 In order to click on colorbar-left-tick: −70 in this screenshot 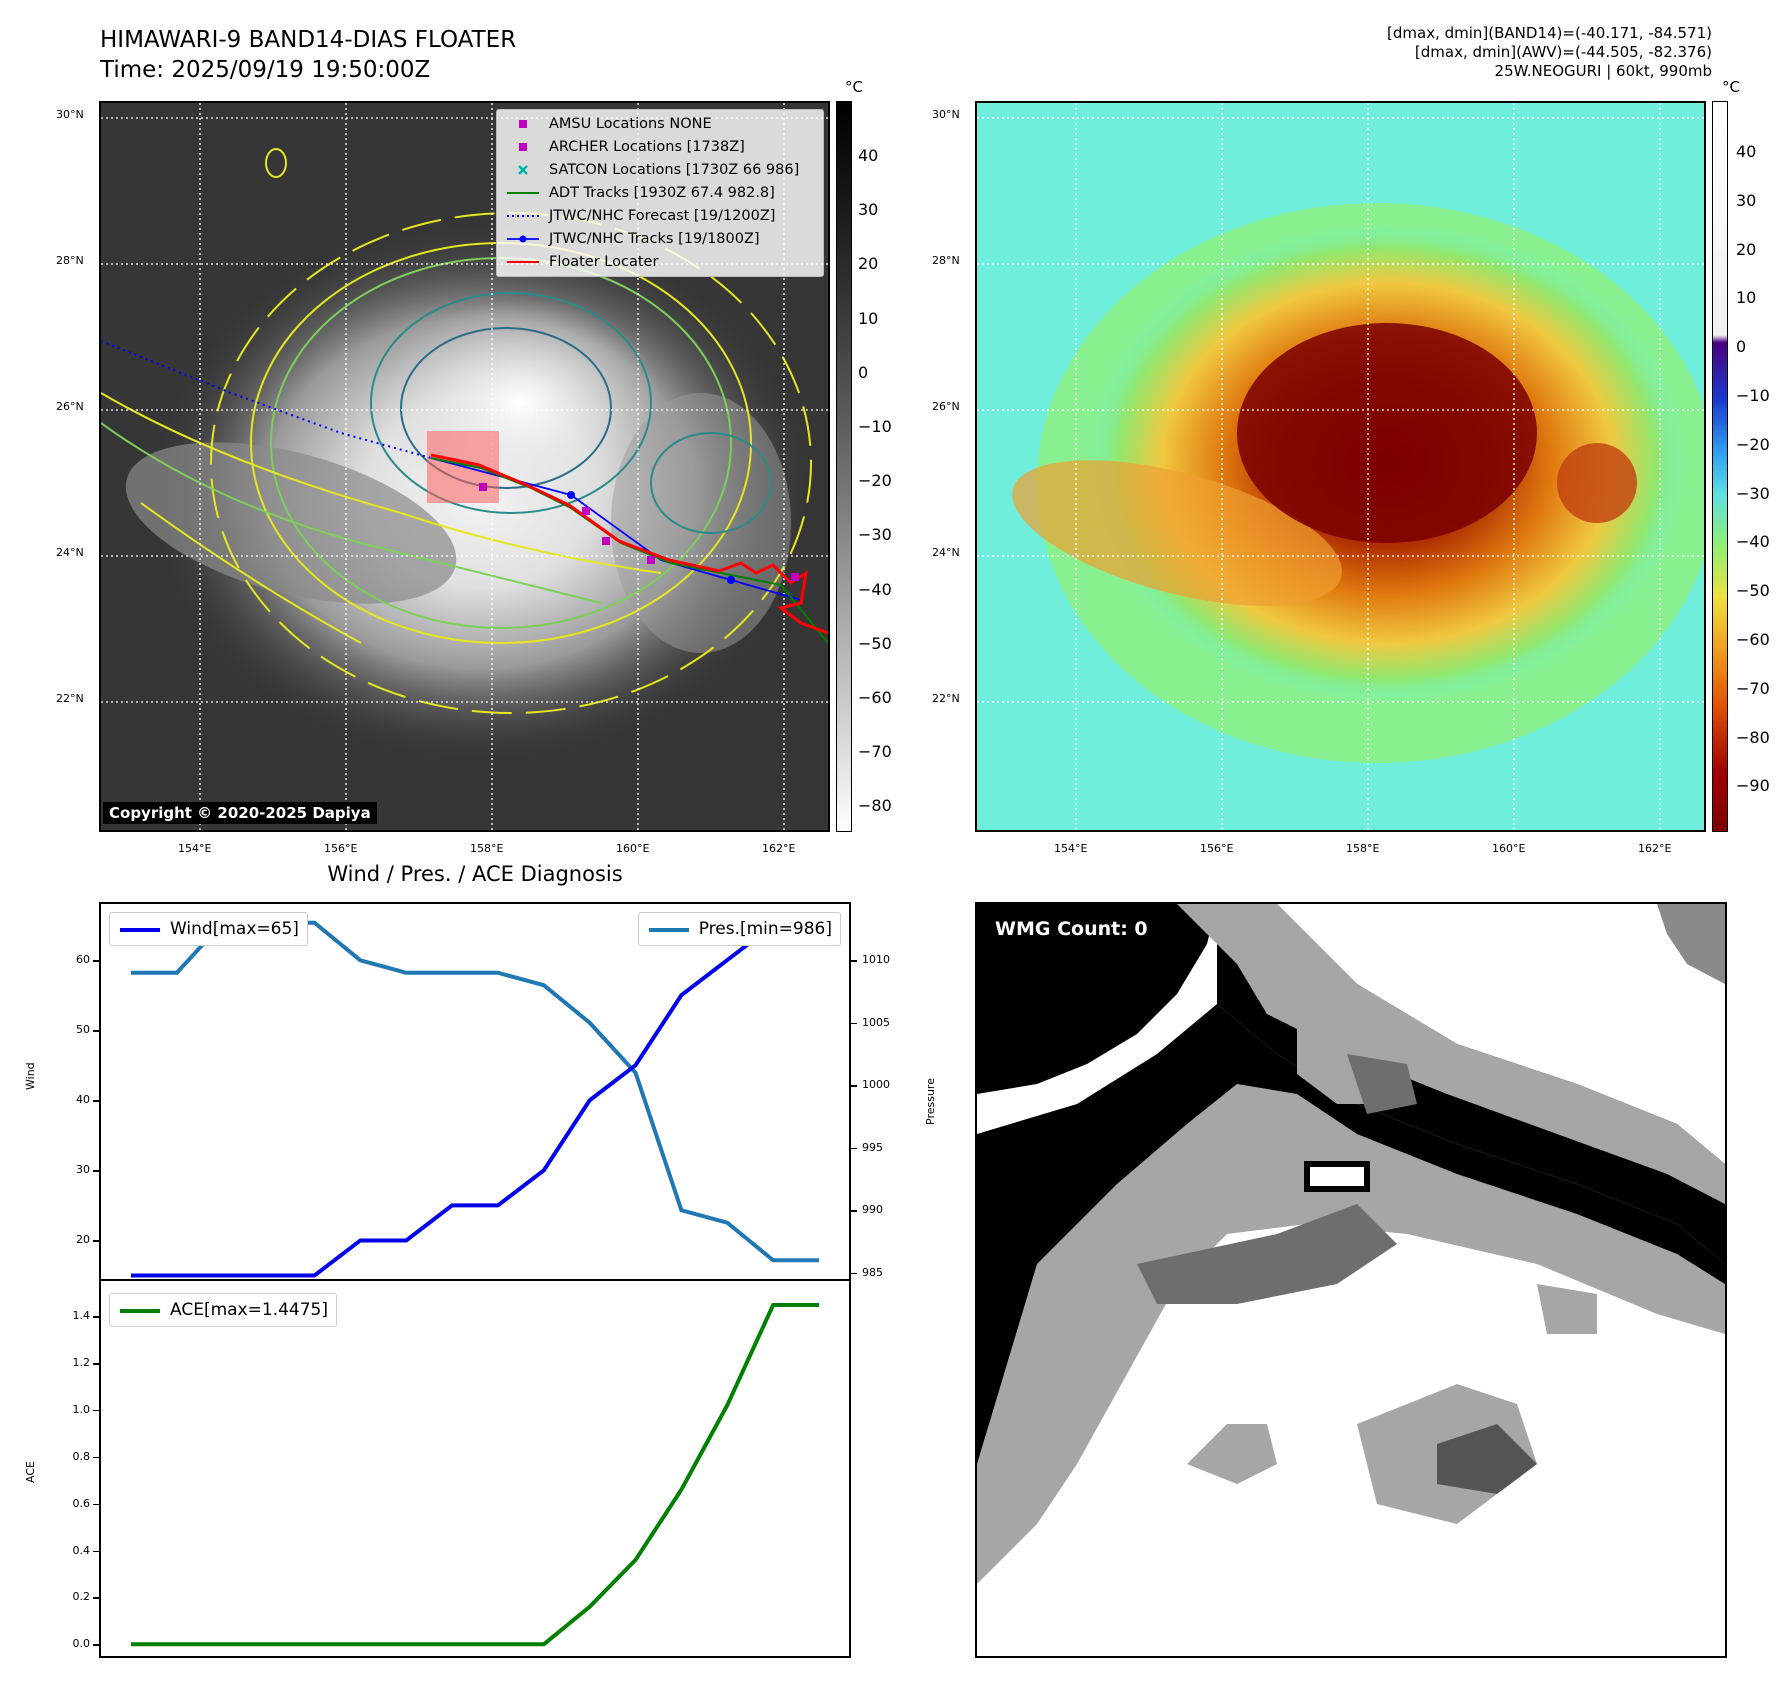, I will do `click(875, 752)`.